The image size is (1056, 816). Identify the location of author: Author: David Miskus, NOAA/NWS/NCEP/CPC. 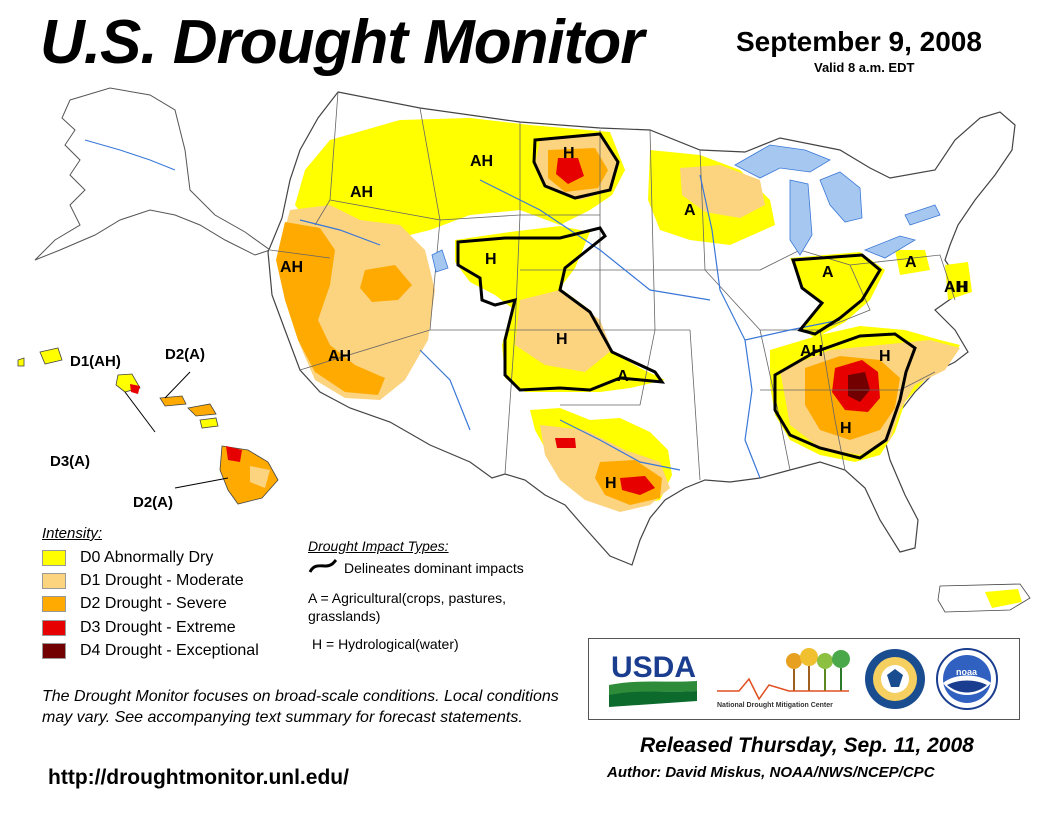
(771, 772).